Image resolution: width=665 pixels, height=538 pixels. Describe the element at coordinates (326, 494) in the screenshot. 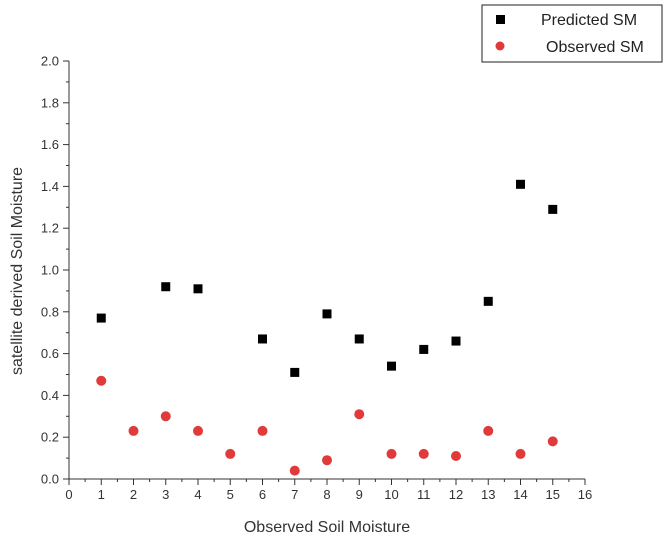

I see `x-tick-label: 8` at that location.